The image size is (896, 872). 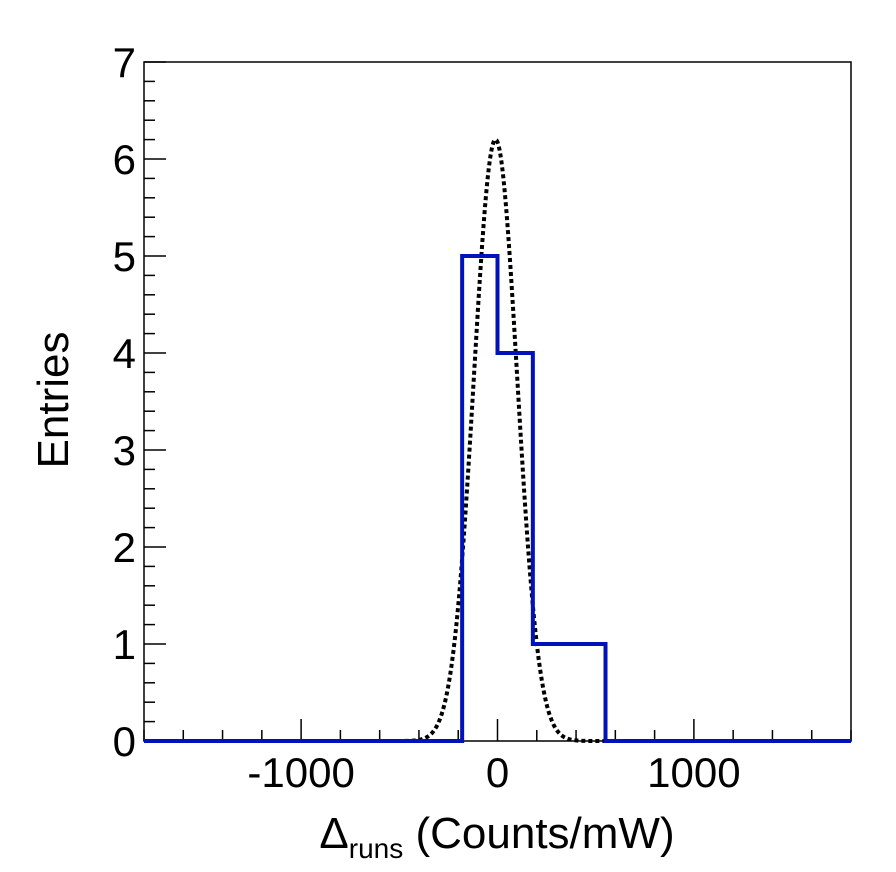 What do you see at coordinates (497, 772) in the screenshot?
I see `x-tick-label: 0` at bounding box center [497, 772].